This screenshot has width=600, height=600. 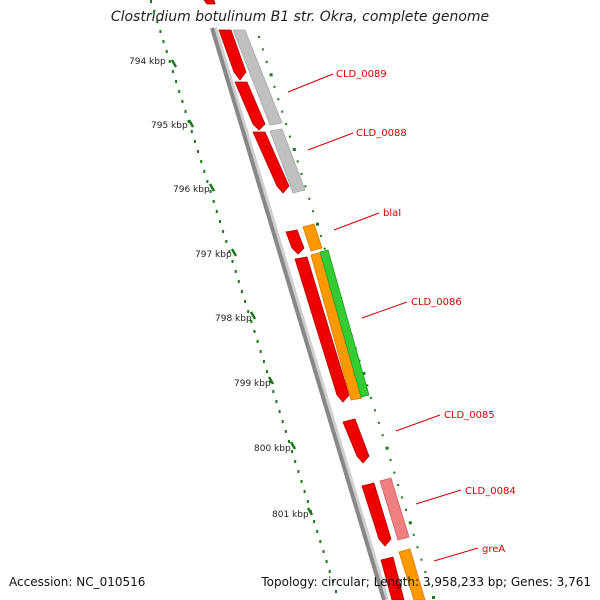 What do you see at coordinates (469, 415) in the screenshot?
I see `gene-label-cld0085: CLD_0085` at bounding box center [469, 415].